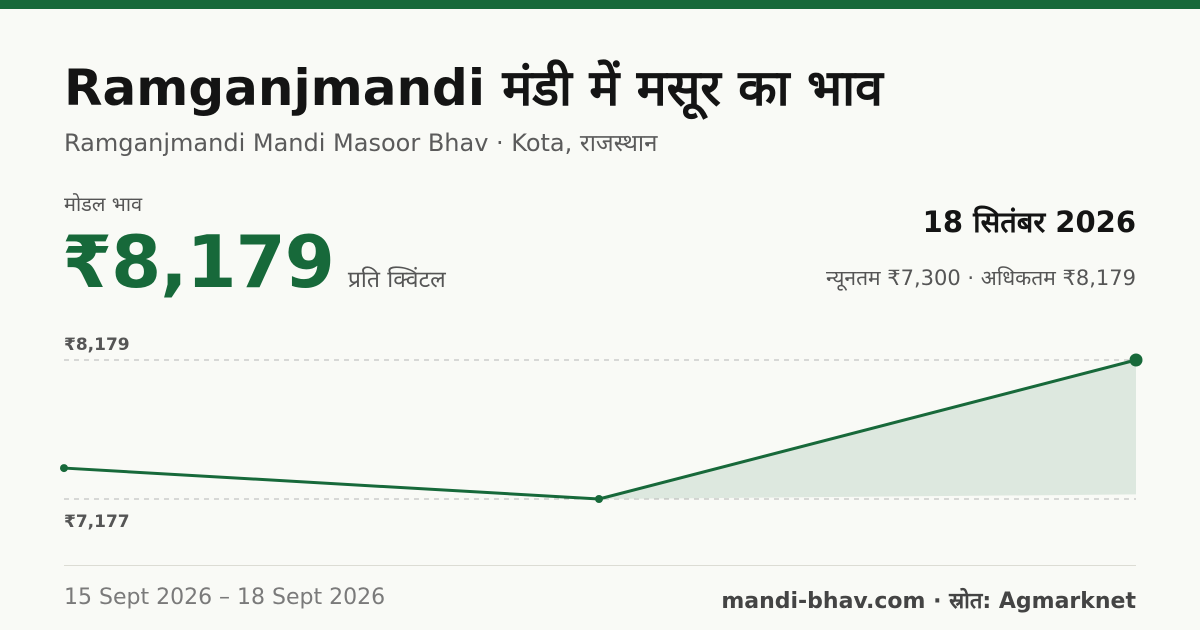 Image resolution: width=1200 pixels, height=630 pixels. I want to click on y-tick-label-max: ₹8,179, so click(97, 345).